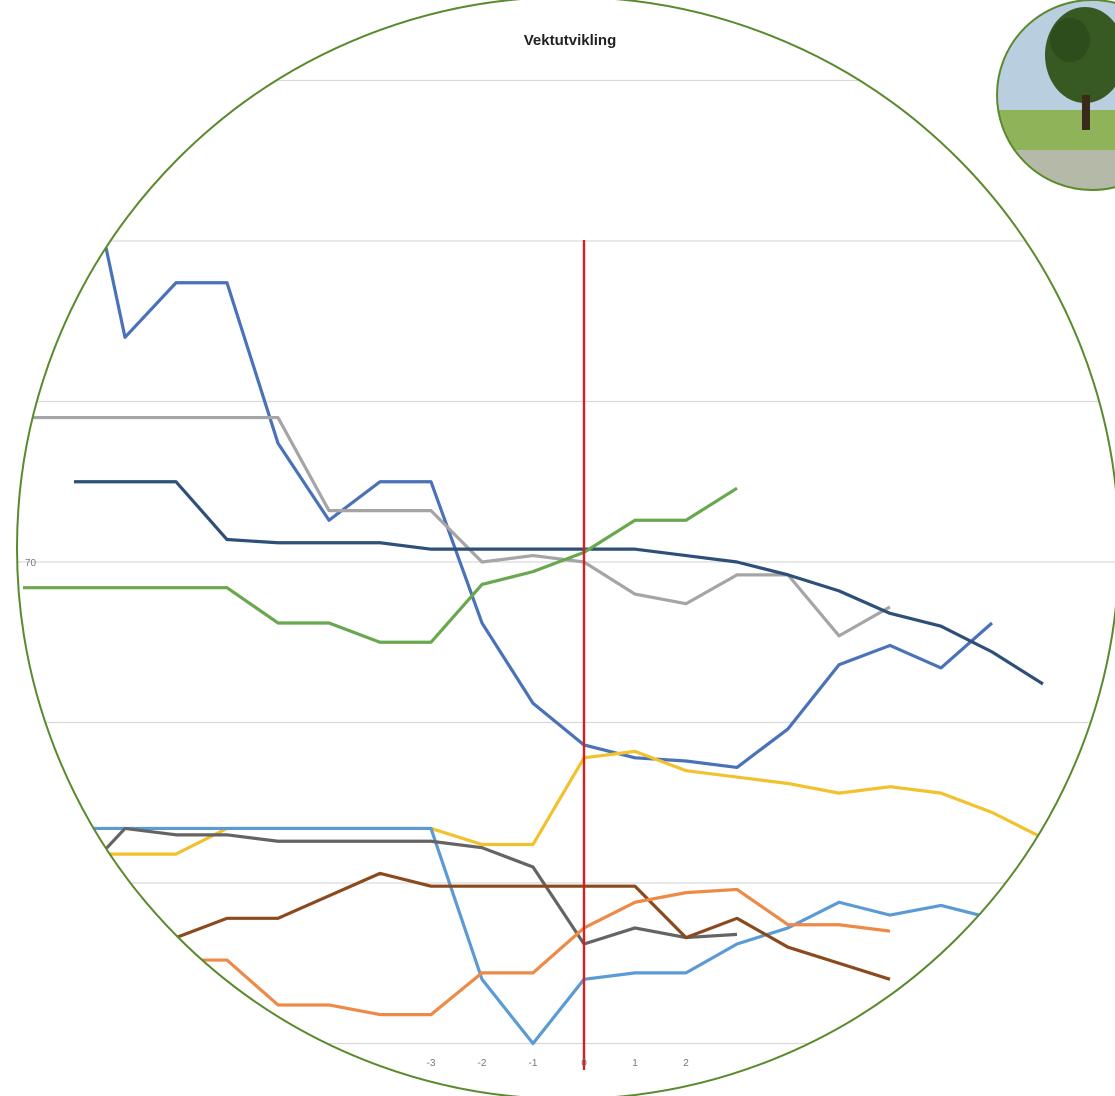  What do you see at coordinates (533, 1063) in the screenshot?
I see `x-tick-label: -1` at bounding box center [533, 1063].